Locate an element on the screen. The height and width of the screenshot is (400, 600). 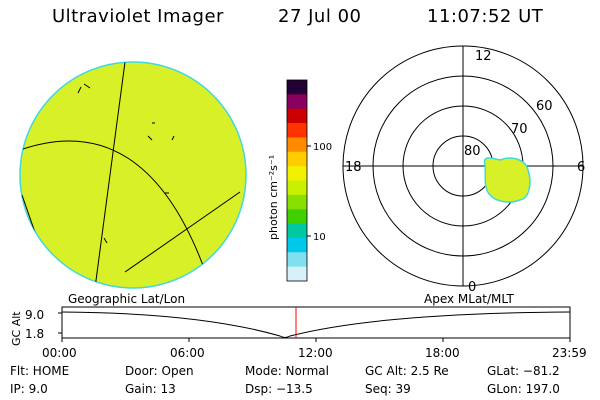
orbit-y-tick-top: 9.0 is located at coordinates (34, 315).